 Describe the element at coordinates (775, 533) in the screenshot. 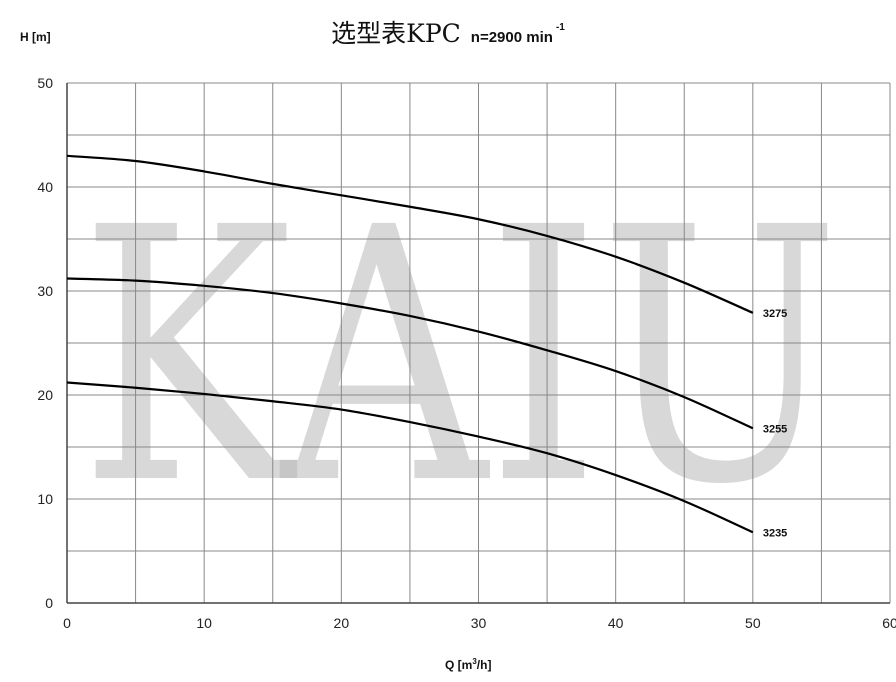

I see `series-label-3235: 3235` at that location.